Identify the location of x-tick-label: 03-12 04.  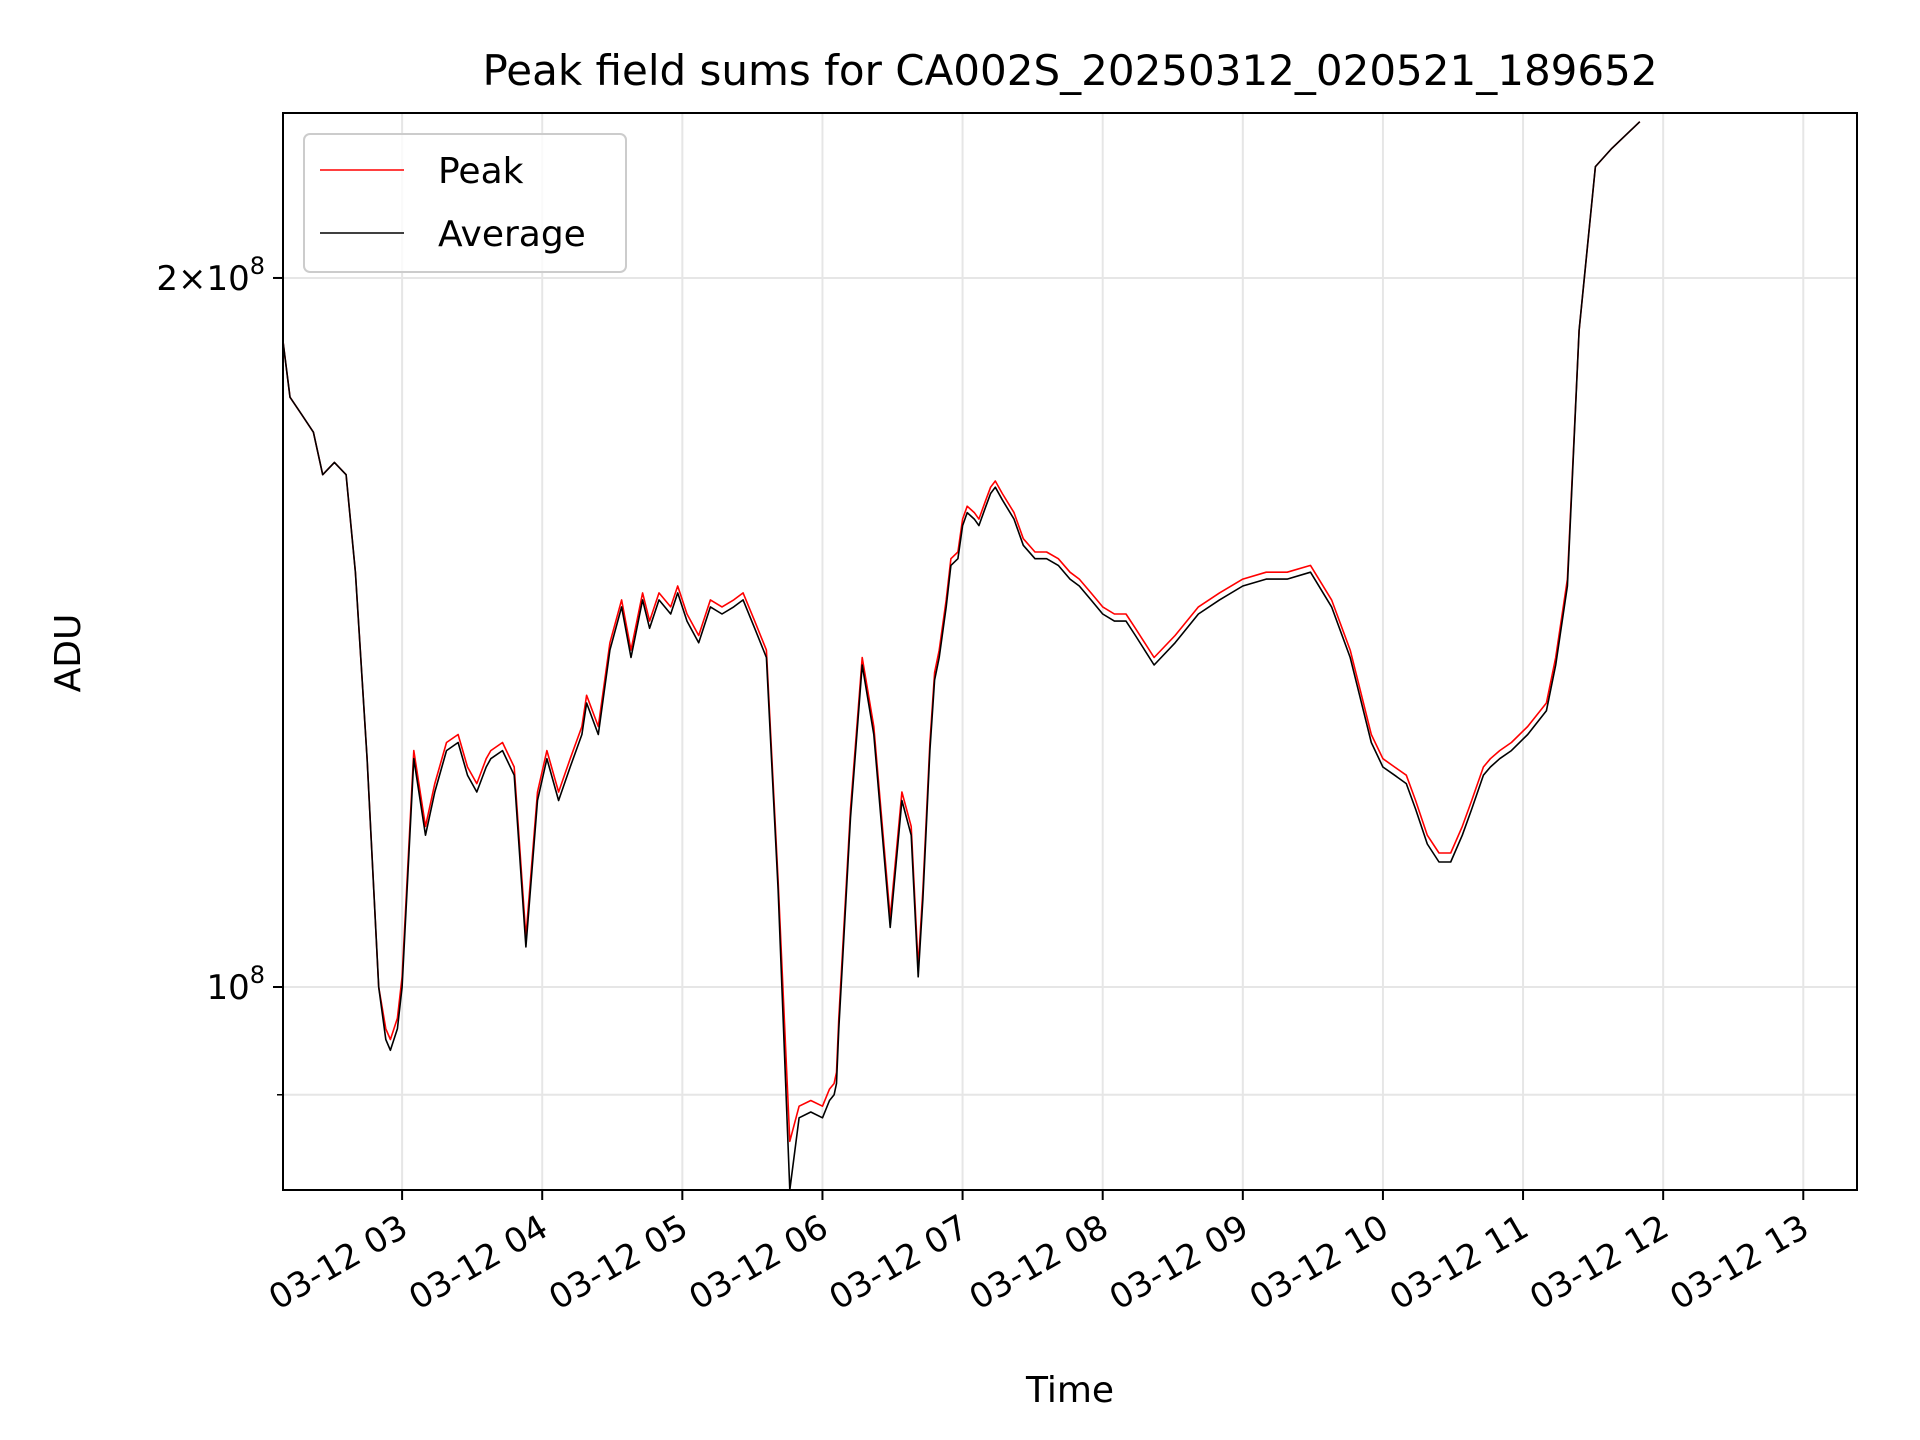
(478, 1262).